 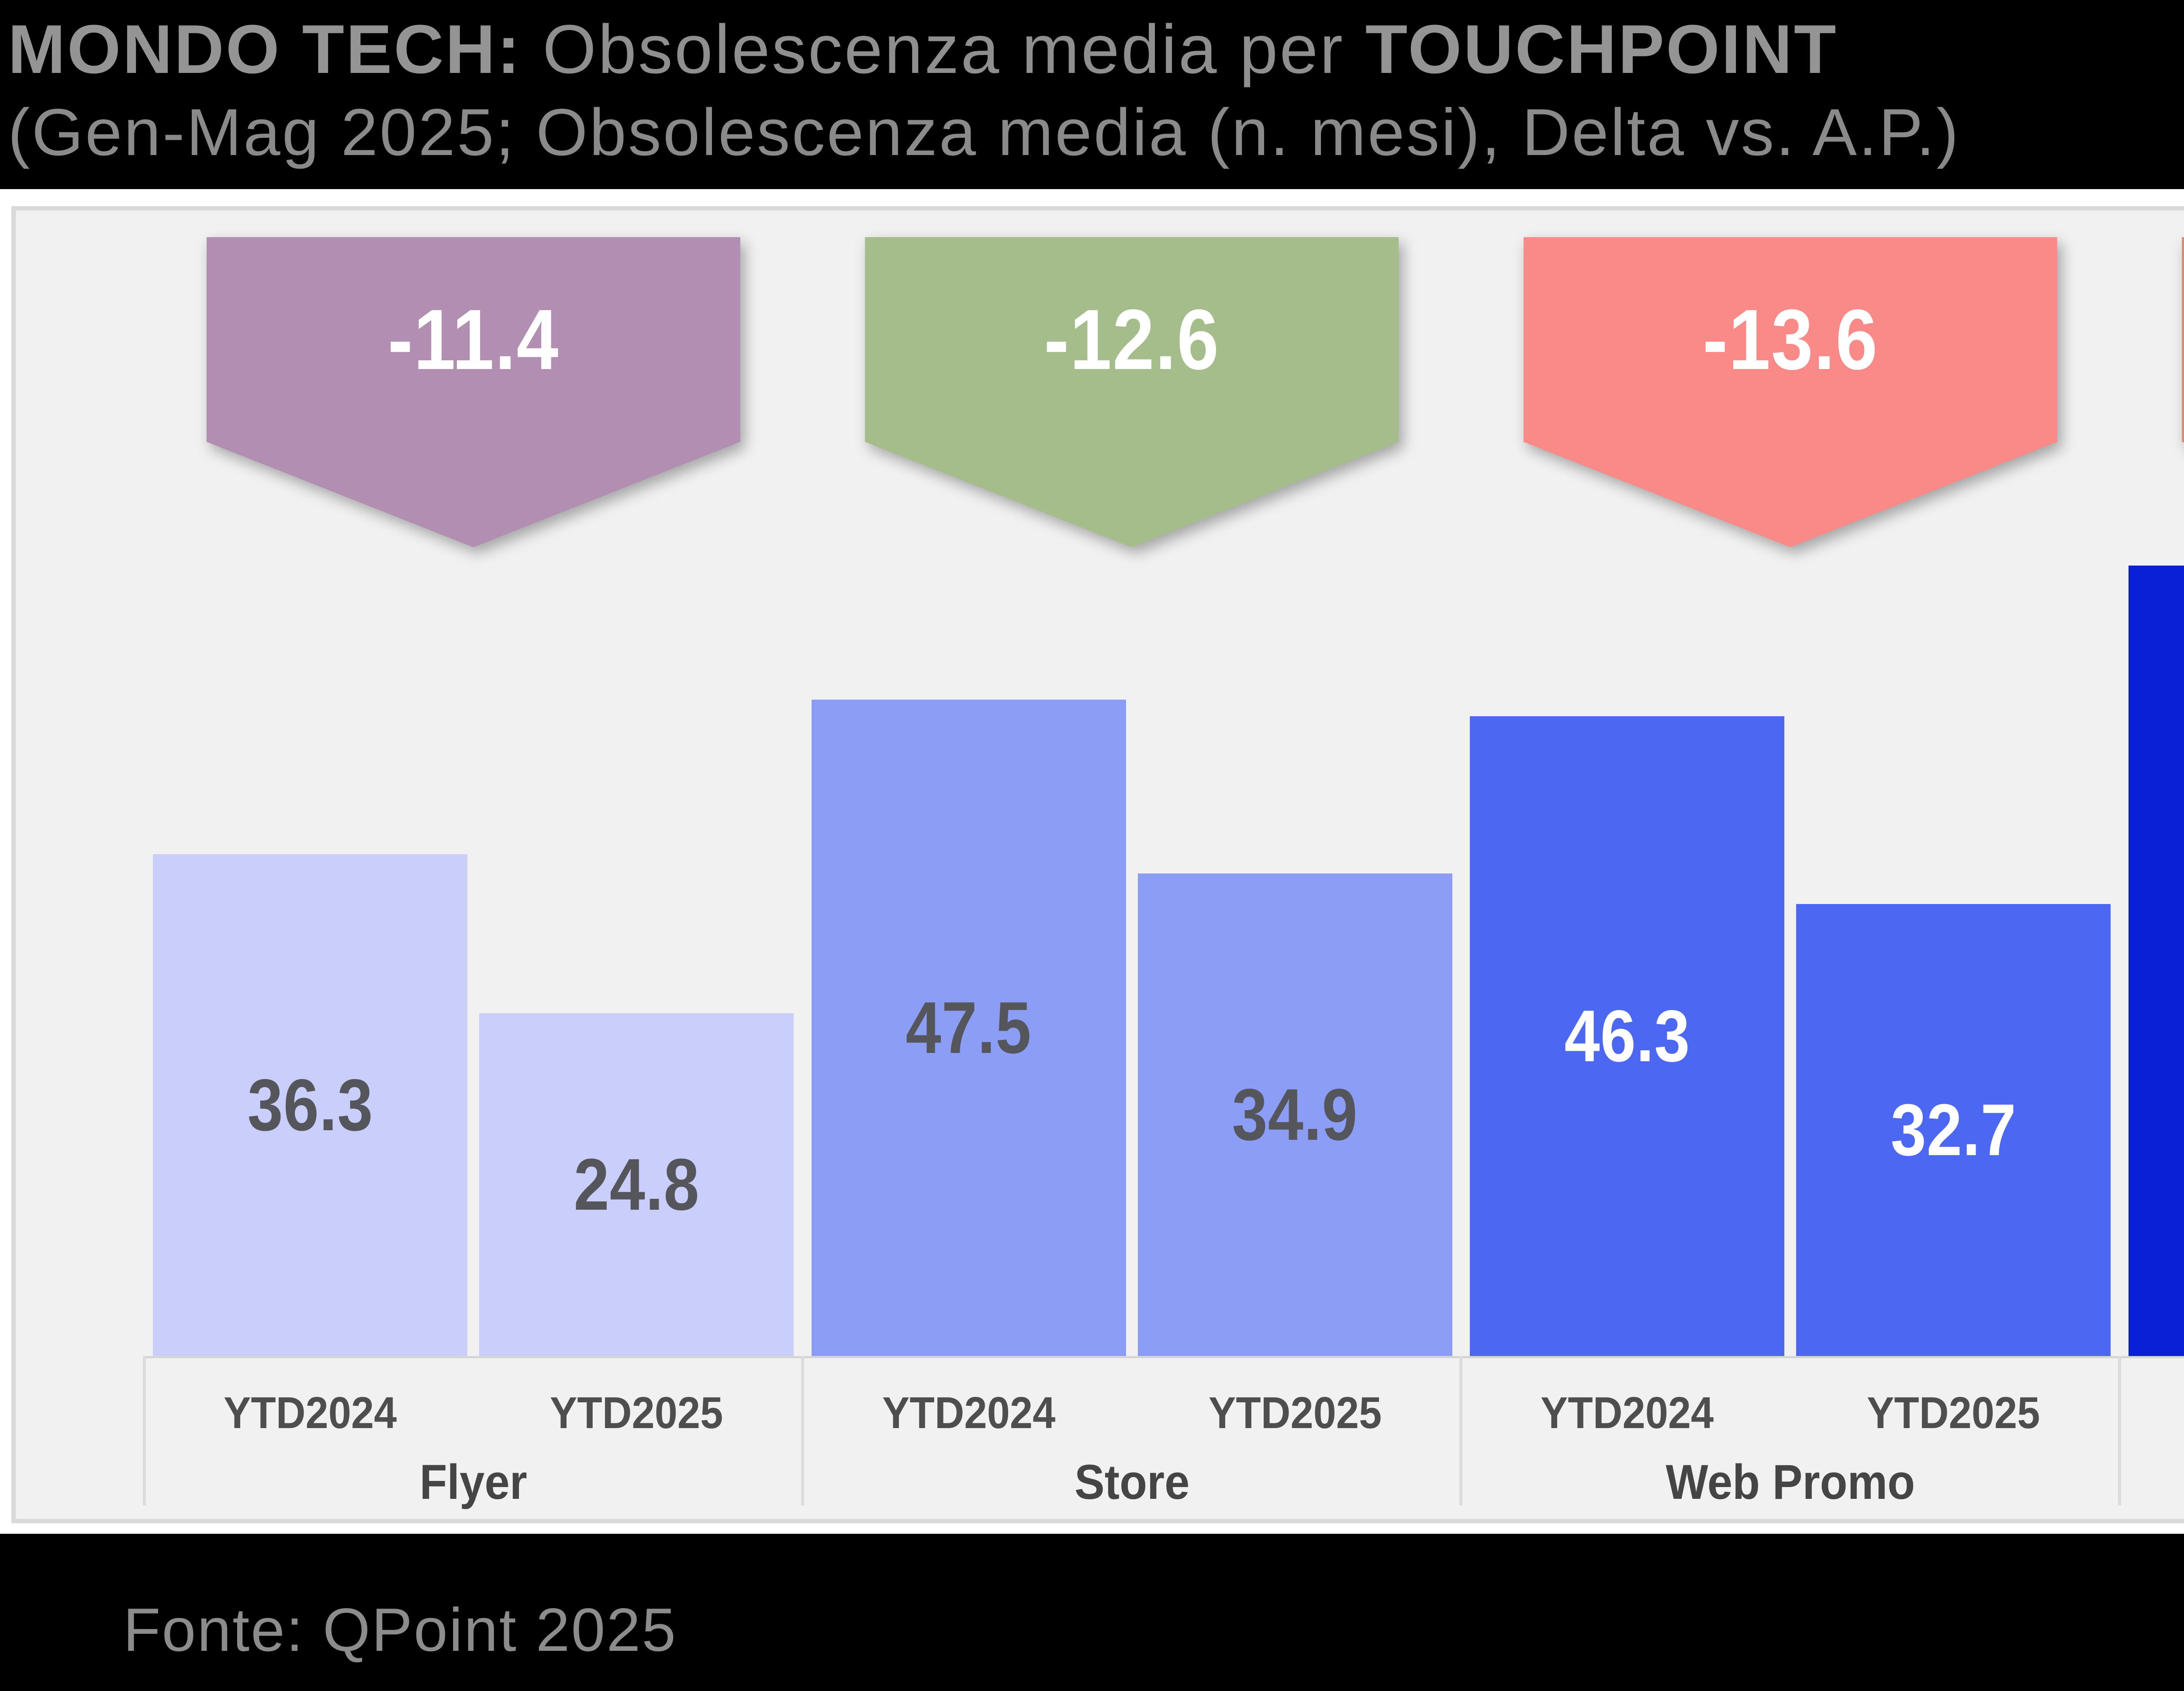 I want to click on bar-ytd2025-store: 34.9, so click(x=1294, y=1114).